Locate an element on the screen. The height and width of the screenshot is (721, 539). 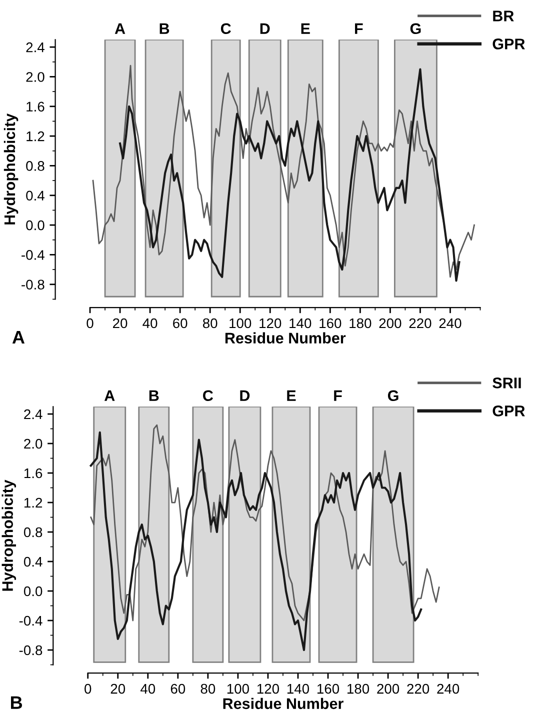
text: B is located at coordinates (16, 702).